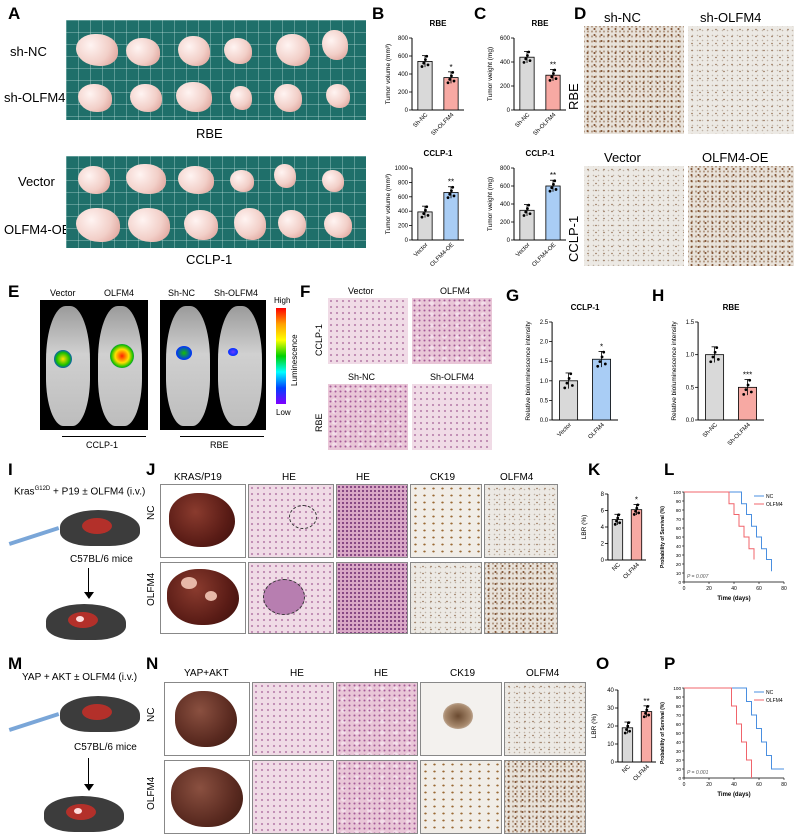 This screenshot has width=798, height=838. Describe the element at coordinates (294, 360) in the screenshot. I see `scale-title: Luminescence` at that location.